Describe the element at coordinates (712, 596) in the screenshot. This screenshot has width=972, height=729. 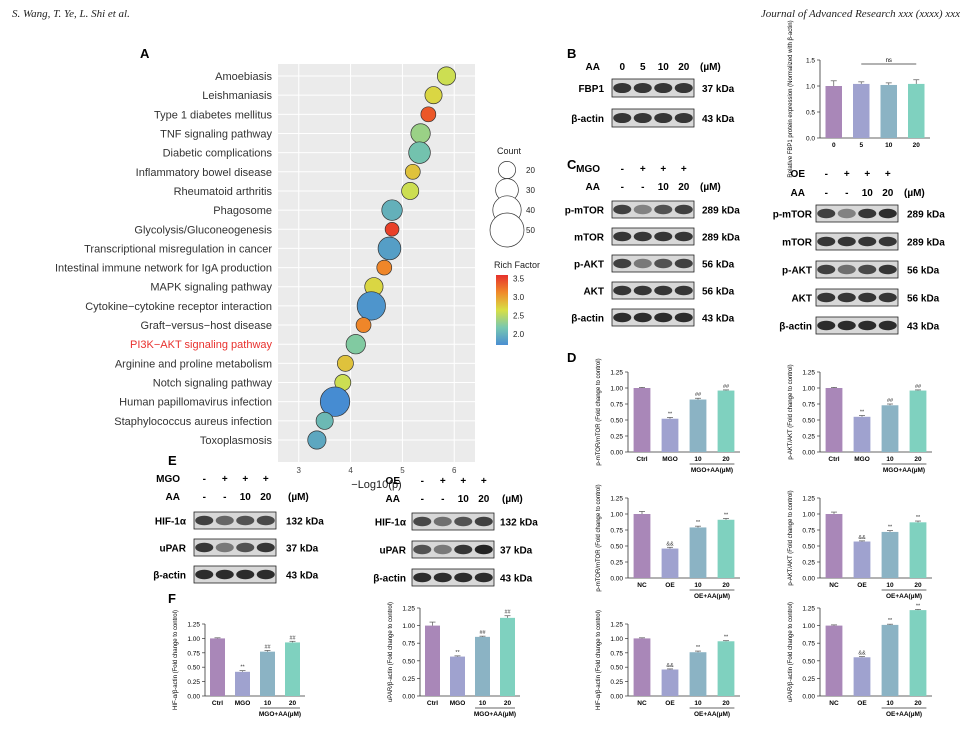
I see `chart-d_pmtor_oe-group-label: OE+AA(µM)` at that location.